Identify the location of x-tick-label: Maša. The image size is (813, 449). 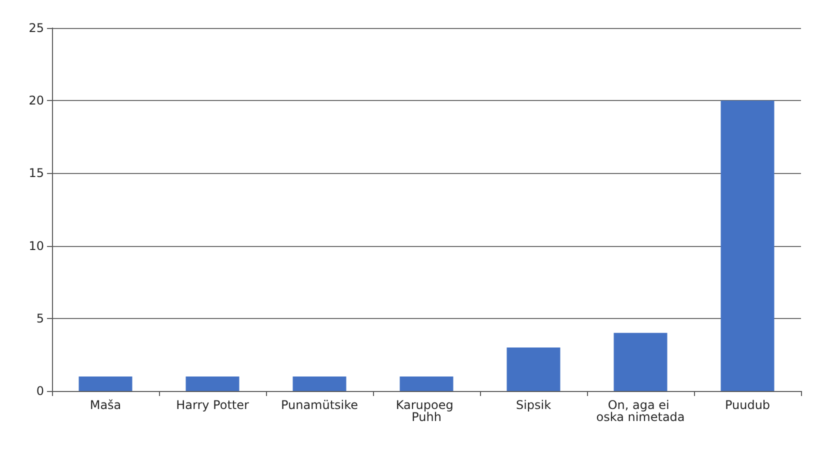
(106, 405).